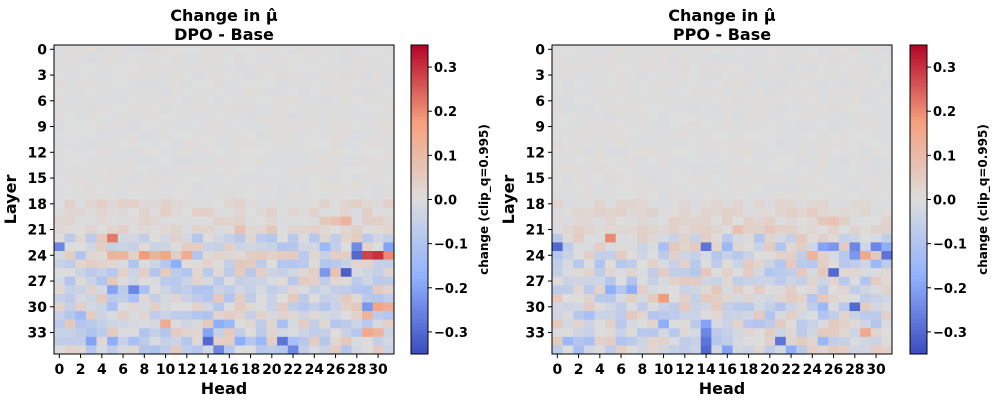 The image size is (997, 401). I want to click on colorbar-tick-label: 0.2, so click(445, 112).